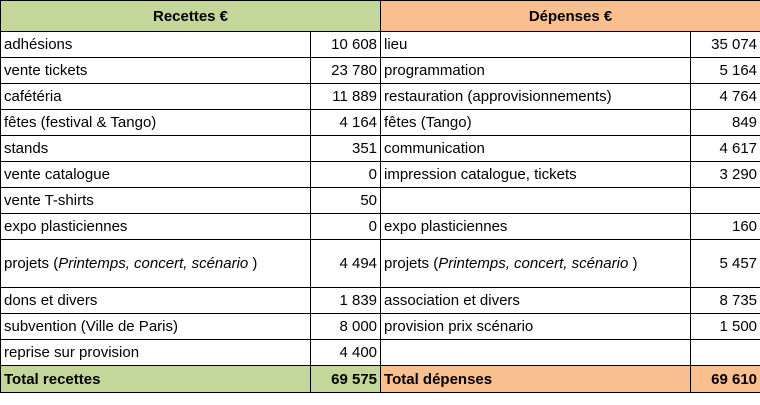  I want to click on table-row: stands 351 communication 4 617, so click(380, 148).